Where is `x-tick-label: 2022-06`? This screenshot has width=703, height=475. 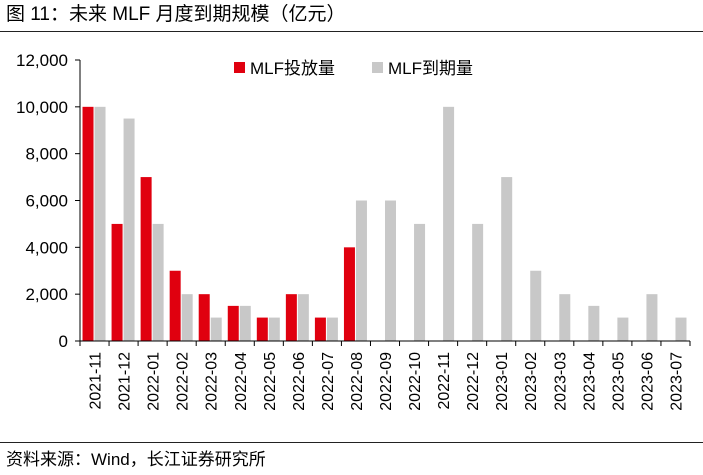 x-tick-label: 2022-06 is located at coordinates (299, 381).